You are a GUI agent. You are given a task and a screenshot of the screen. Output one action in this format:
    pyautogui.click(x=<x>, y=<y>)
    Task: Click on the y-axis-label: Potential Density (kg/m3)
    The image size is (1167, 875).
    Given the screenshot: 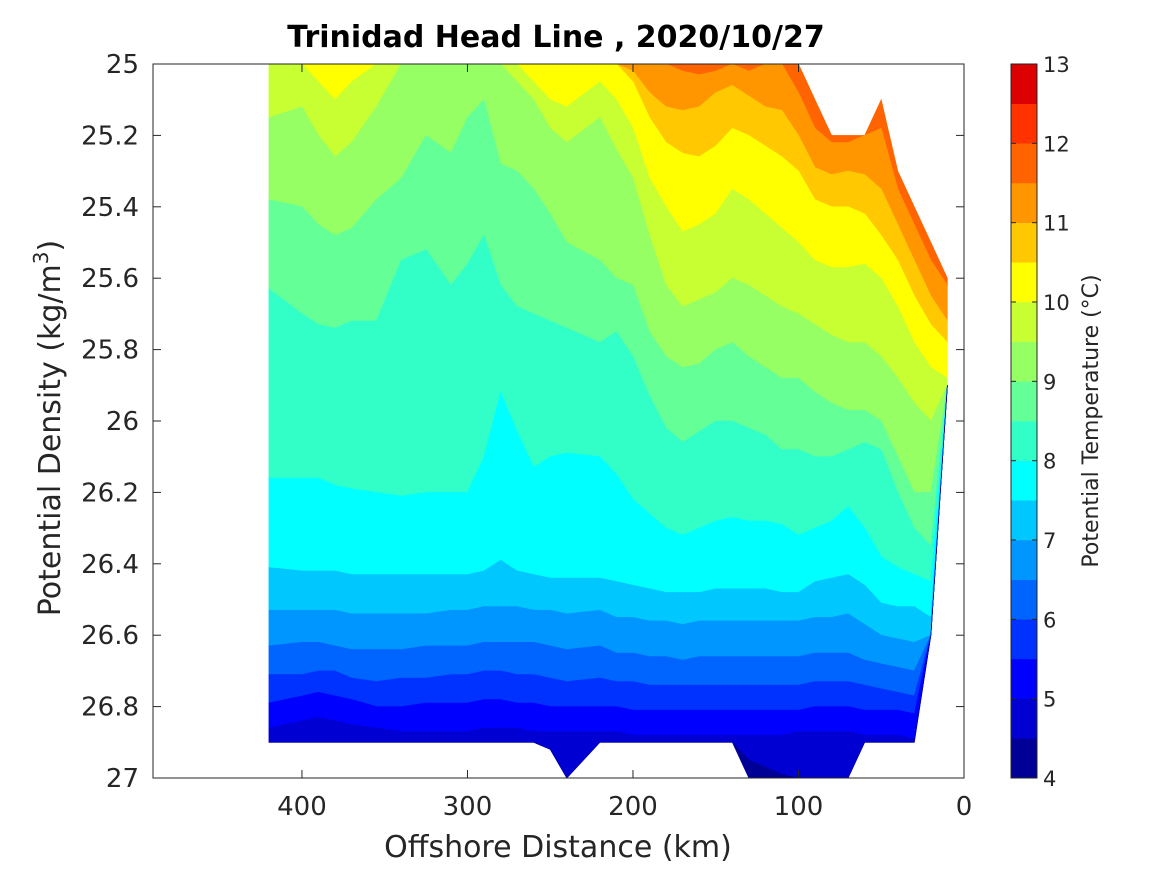 What is the action you would take?
    pyautogui.click(x=48, y=428)
    